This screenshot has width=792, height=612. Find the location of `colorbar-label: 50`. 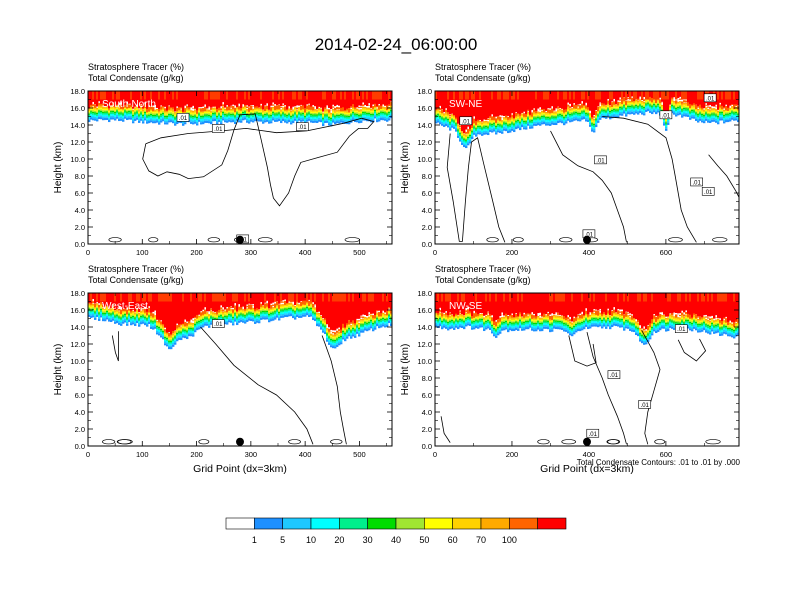

colorbar-label: 50 is located at coordinates (424, 540).